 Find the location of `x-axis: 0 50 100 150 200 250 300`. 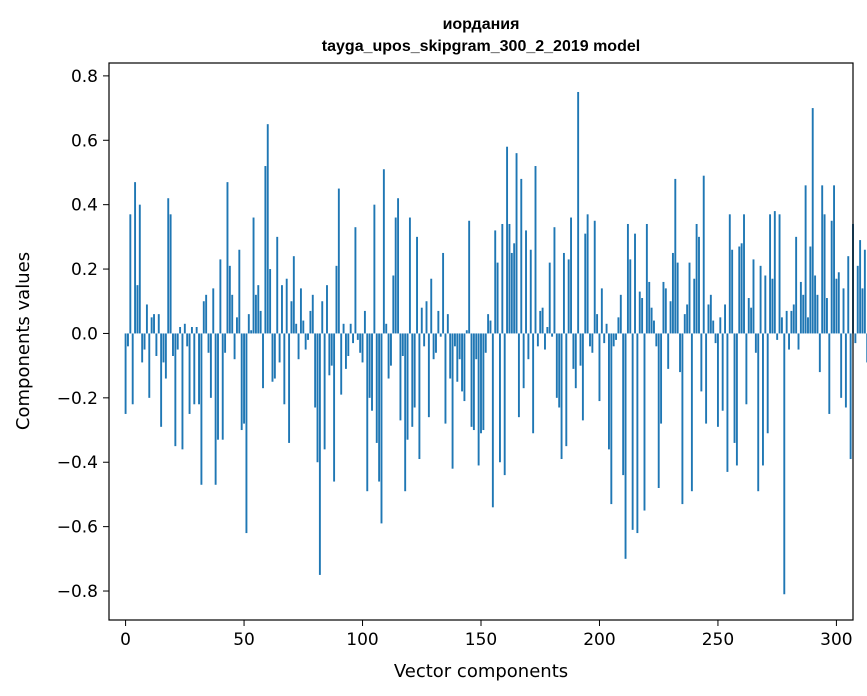

x-axis: 0 50 100 150 200 250 300 is located at coordinates (486, 635).